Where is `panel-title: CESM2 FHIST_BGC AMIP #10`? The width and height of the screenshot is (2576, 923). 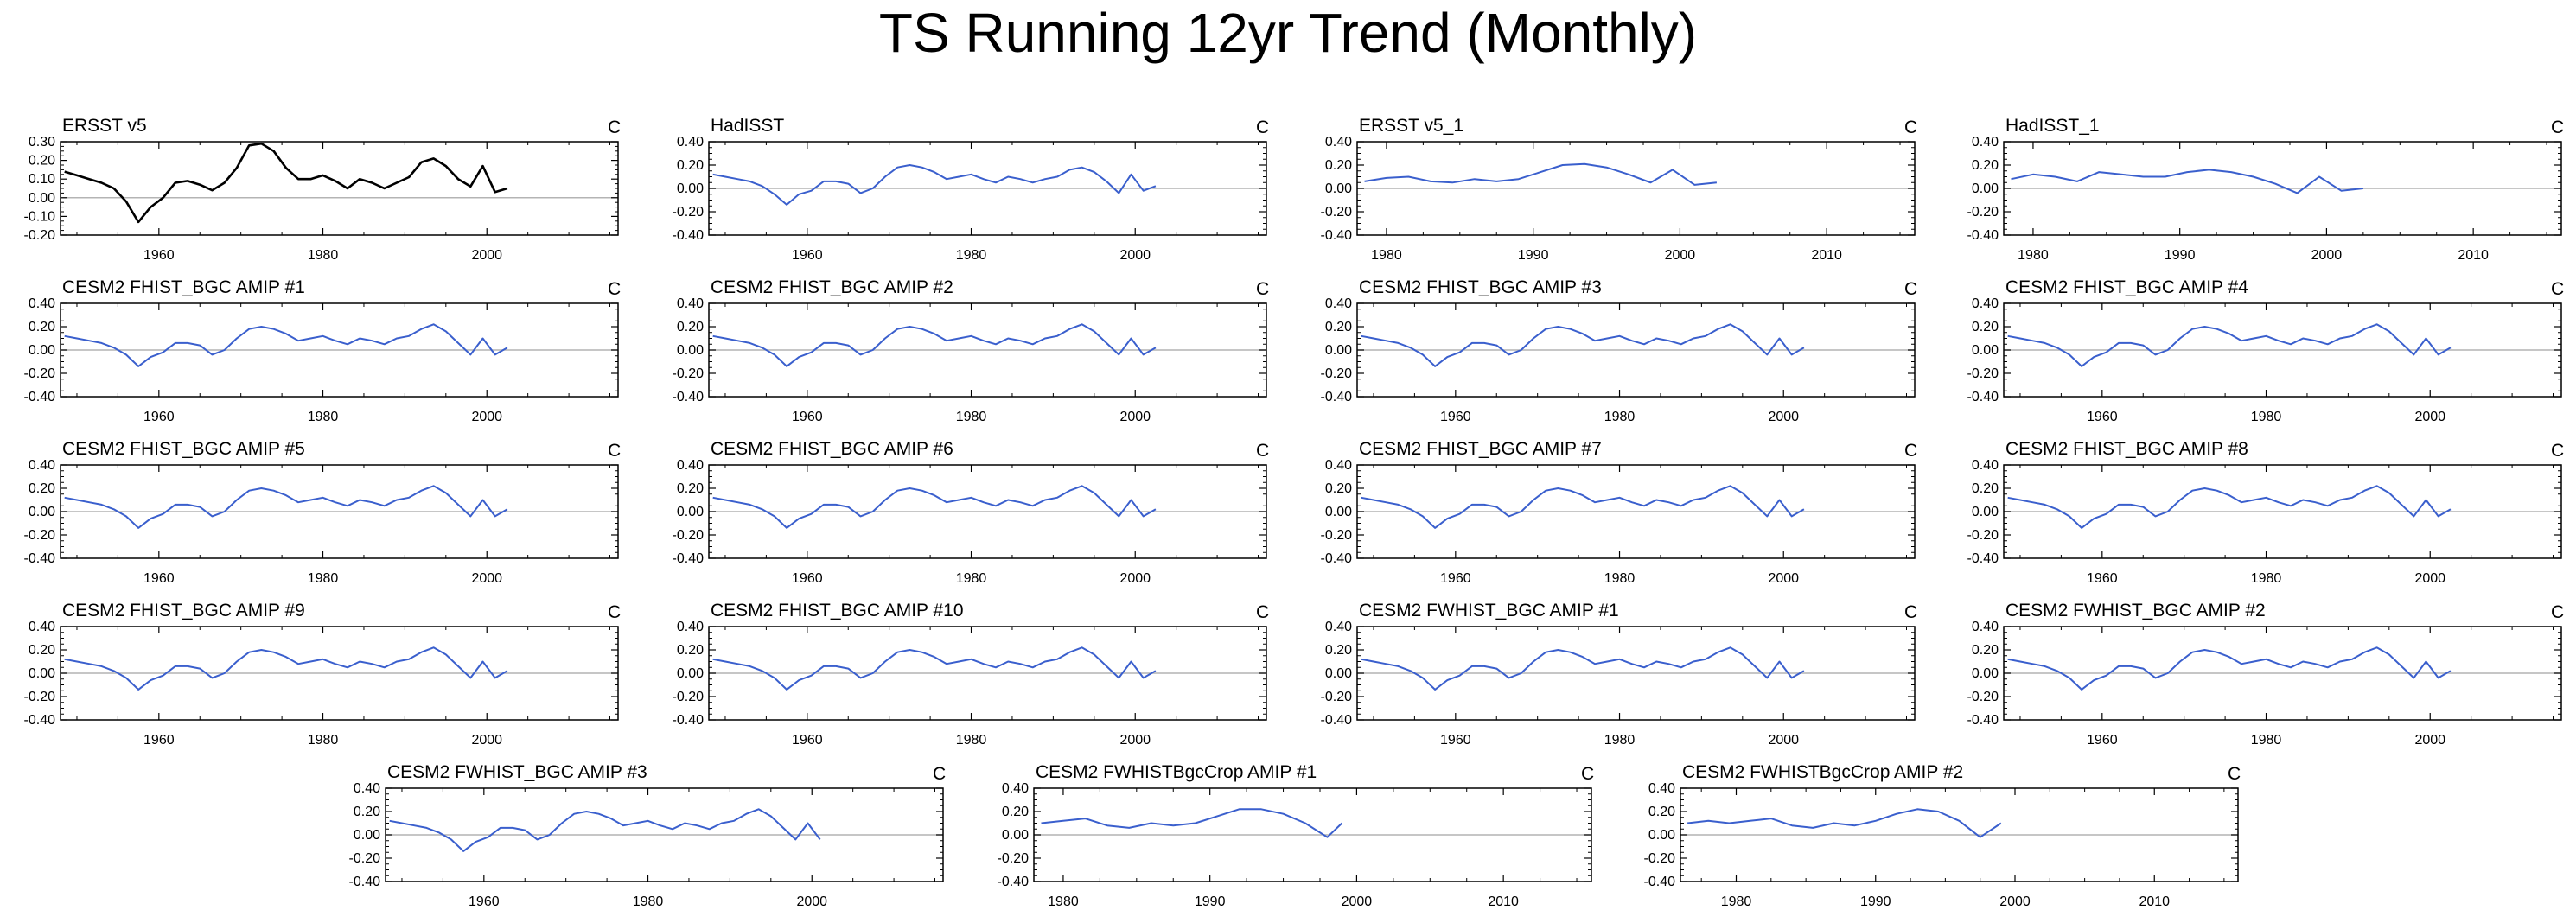
panel-title: CESM2 FHIST_BGC AMIP #10 is located at coordinates (837, 611).